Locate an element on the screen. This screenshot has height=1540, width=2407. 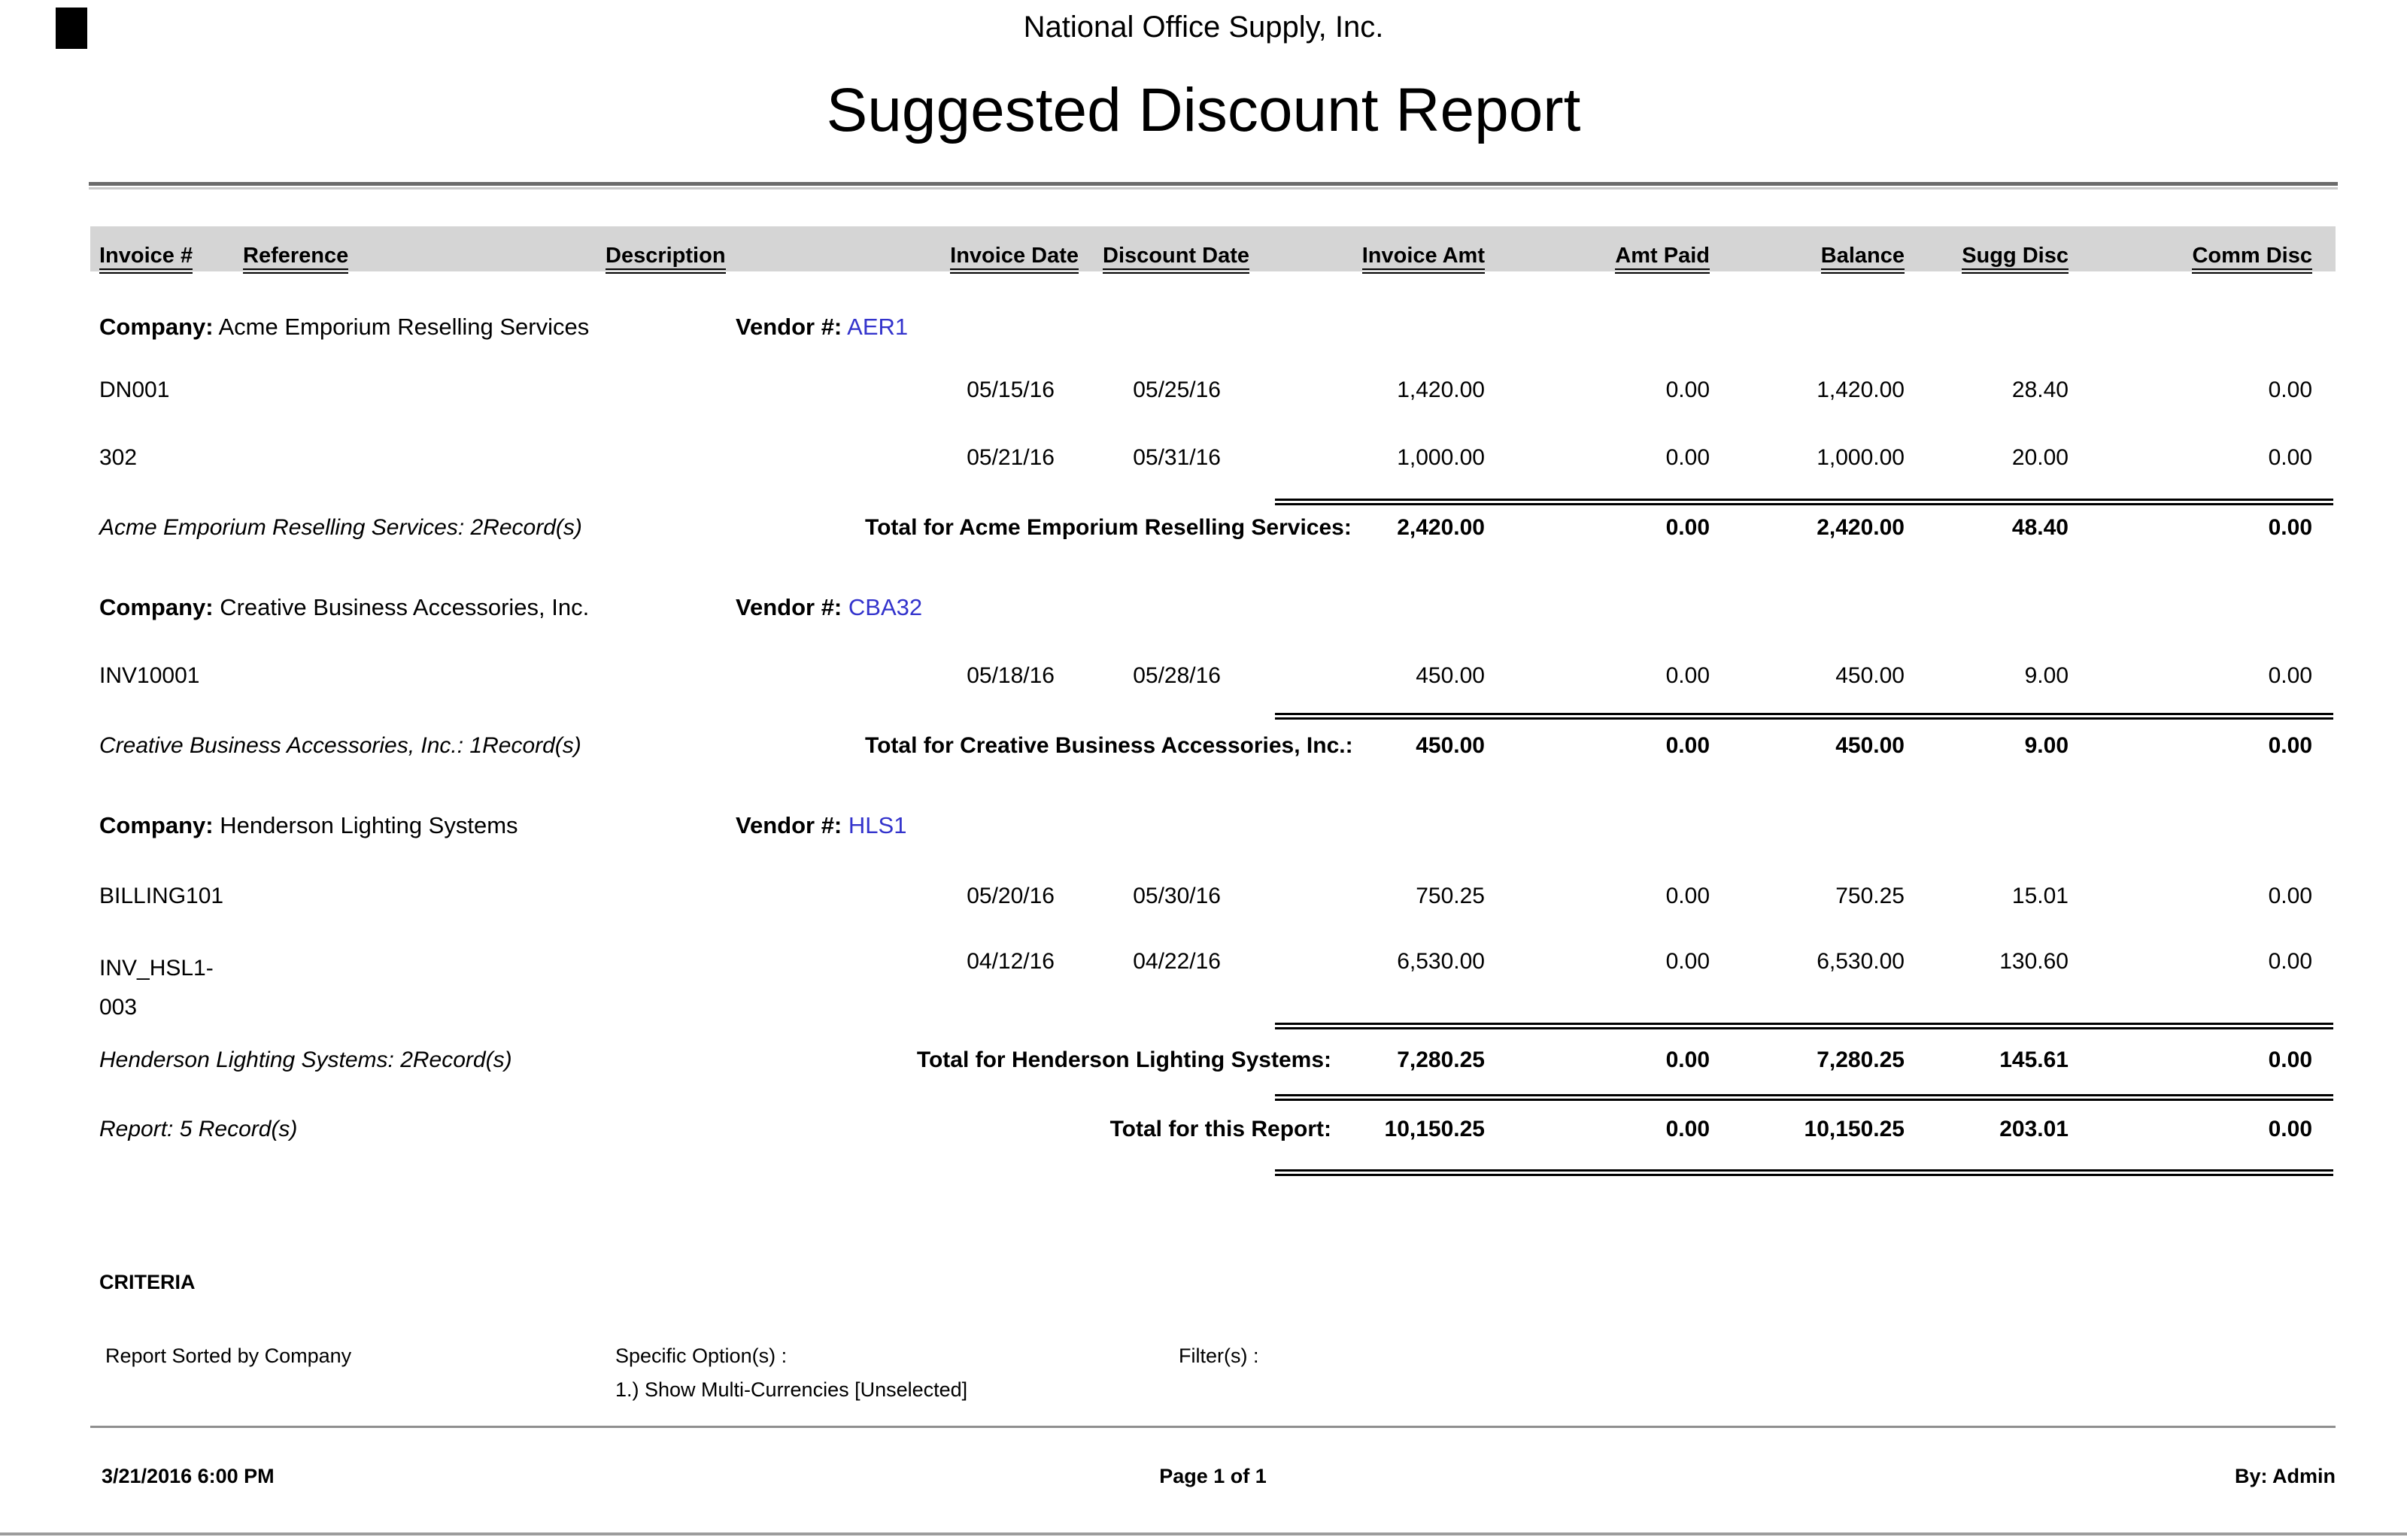
company-name: Acme Emporium Reselling Services is located at coordinates (404, 327).